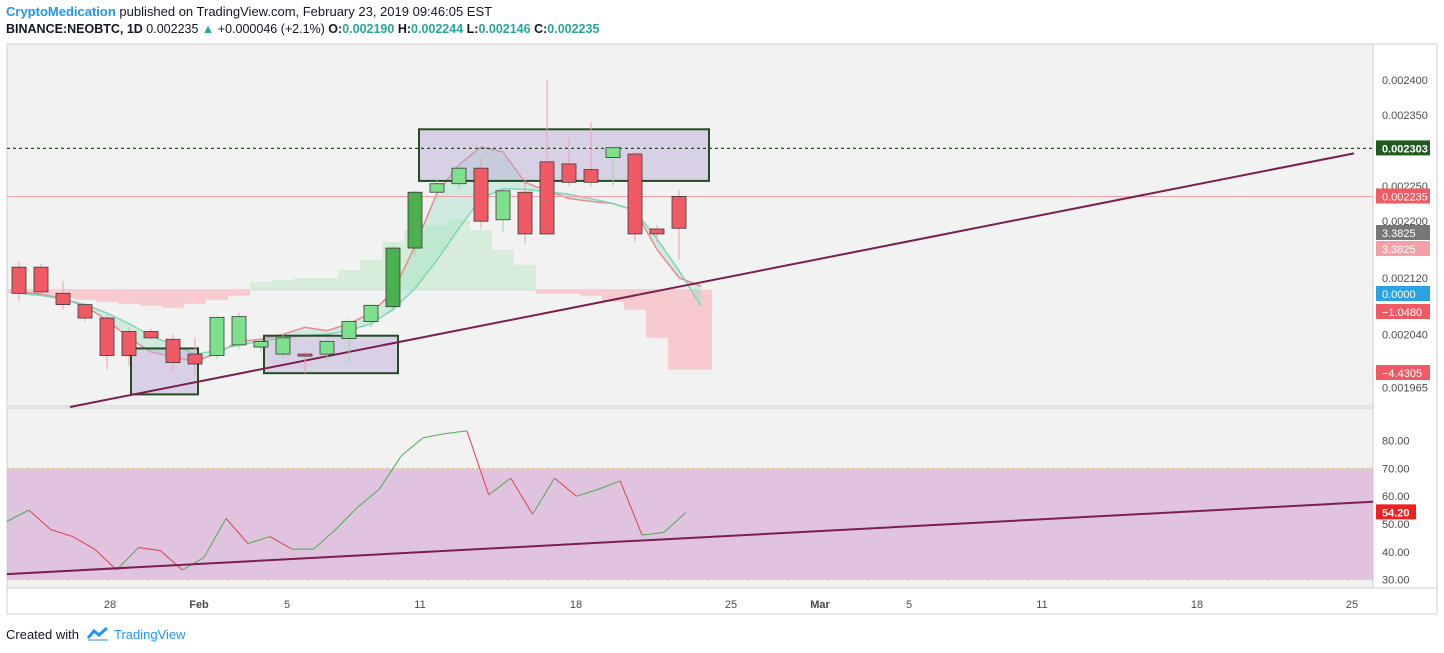 Image resolution: width=1444 pixels, height=653 pixels. I want to click on rsi-tick-label: 70.00, so click(1396, 469).